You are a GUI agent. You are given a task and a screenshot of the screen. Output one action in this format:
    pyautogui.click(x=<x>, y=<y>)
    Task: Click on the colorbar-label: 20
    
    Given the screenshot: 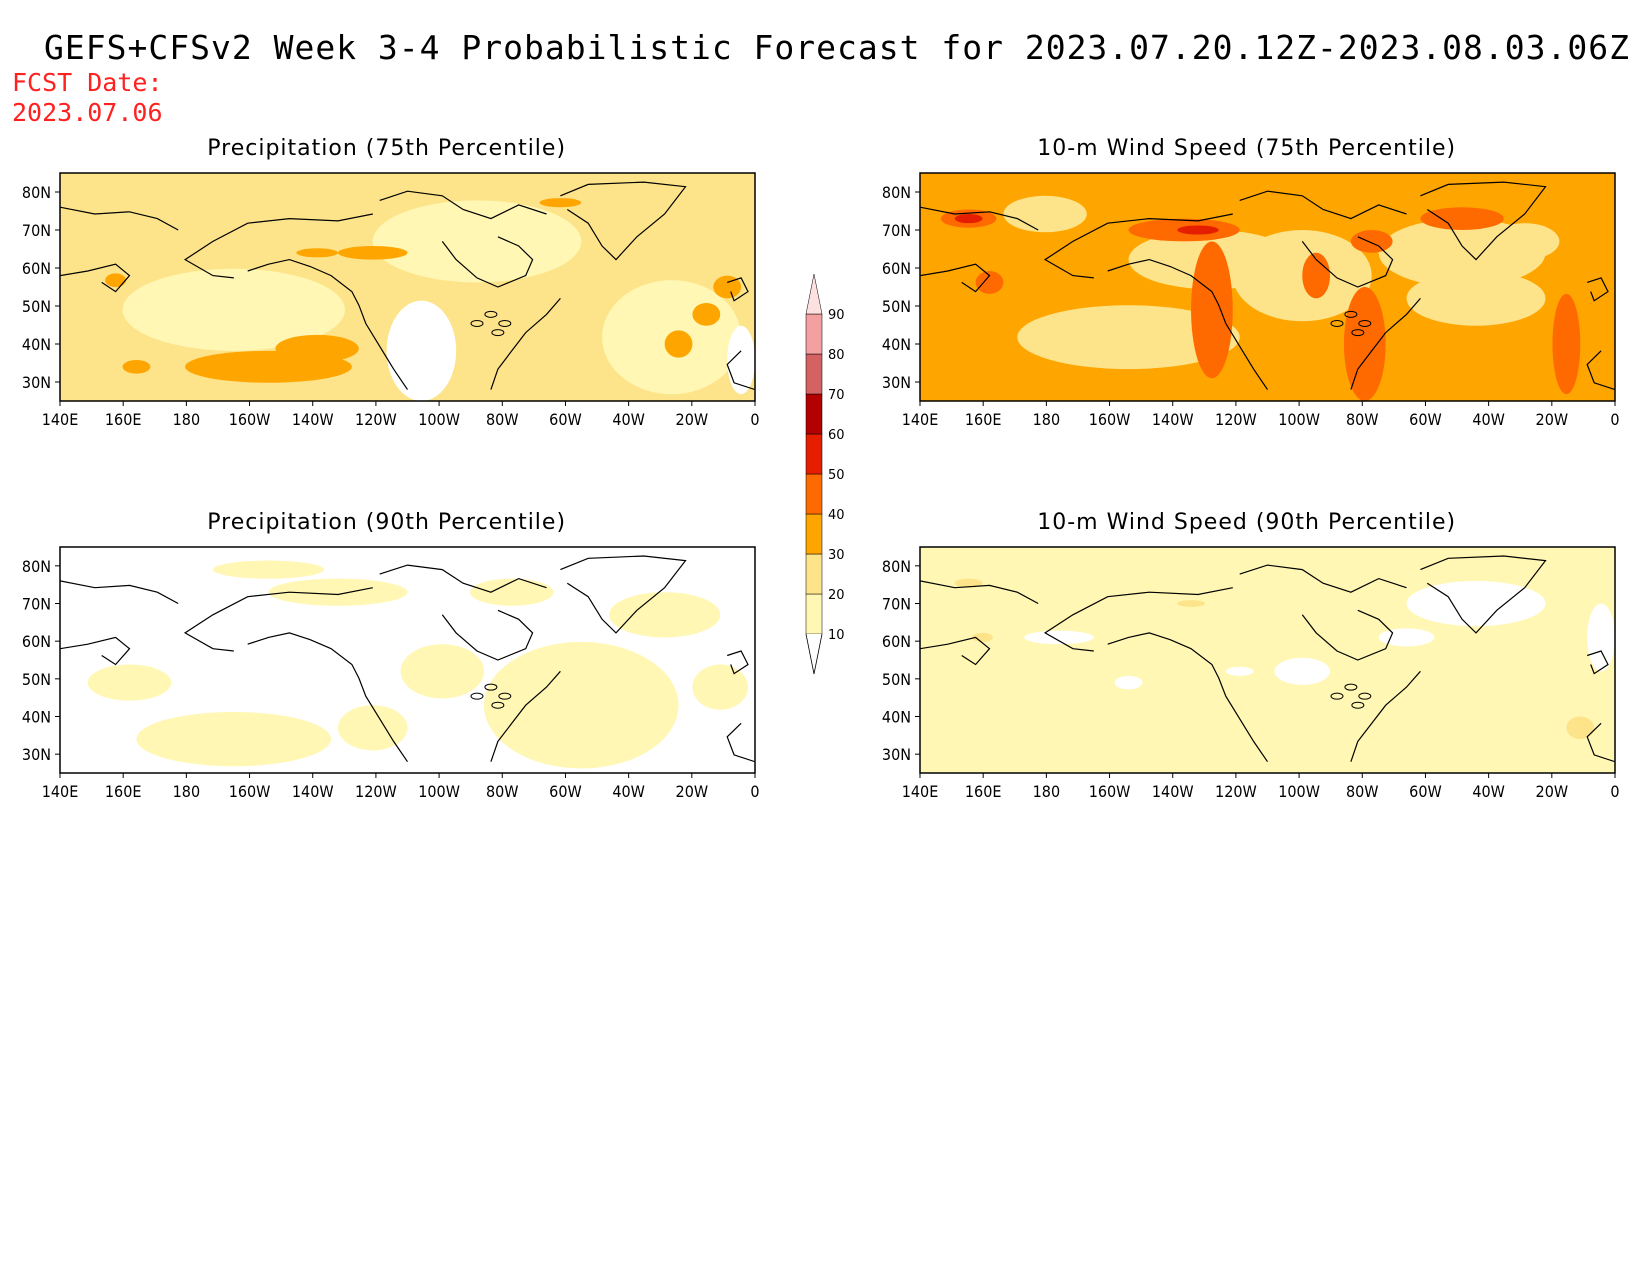 What is the action you would take?
    pyautogui.click(x=836, y=595)
    